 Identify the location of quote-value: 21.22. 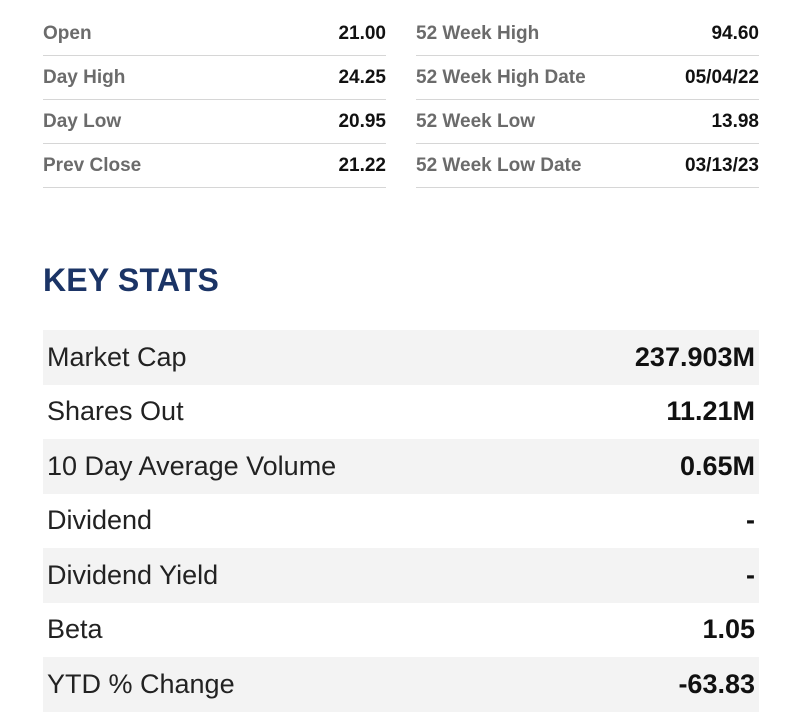
(362, 165).